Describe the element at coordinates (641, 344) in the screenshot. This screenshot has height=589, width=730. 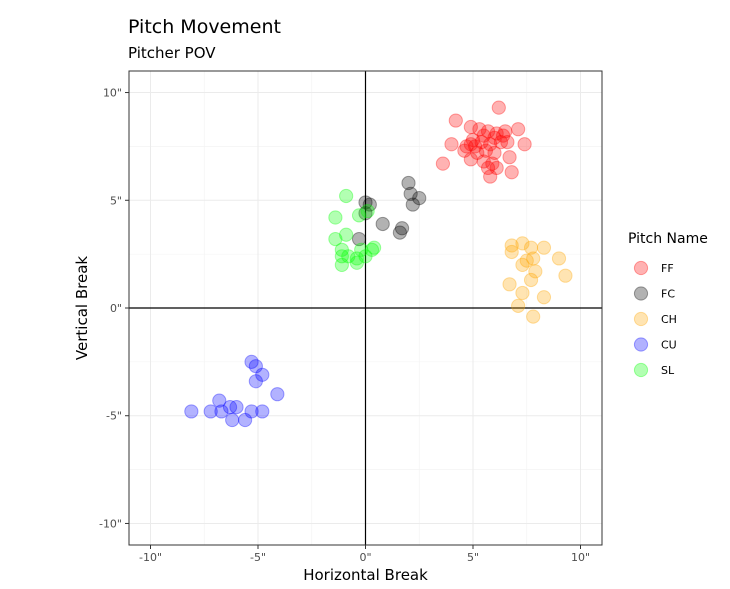
I see `legend-key-cu` at that location.